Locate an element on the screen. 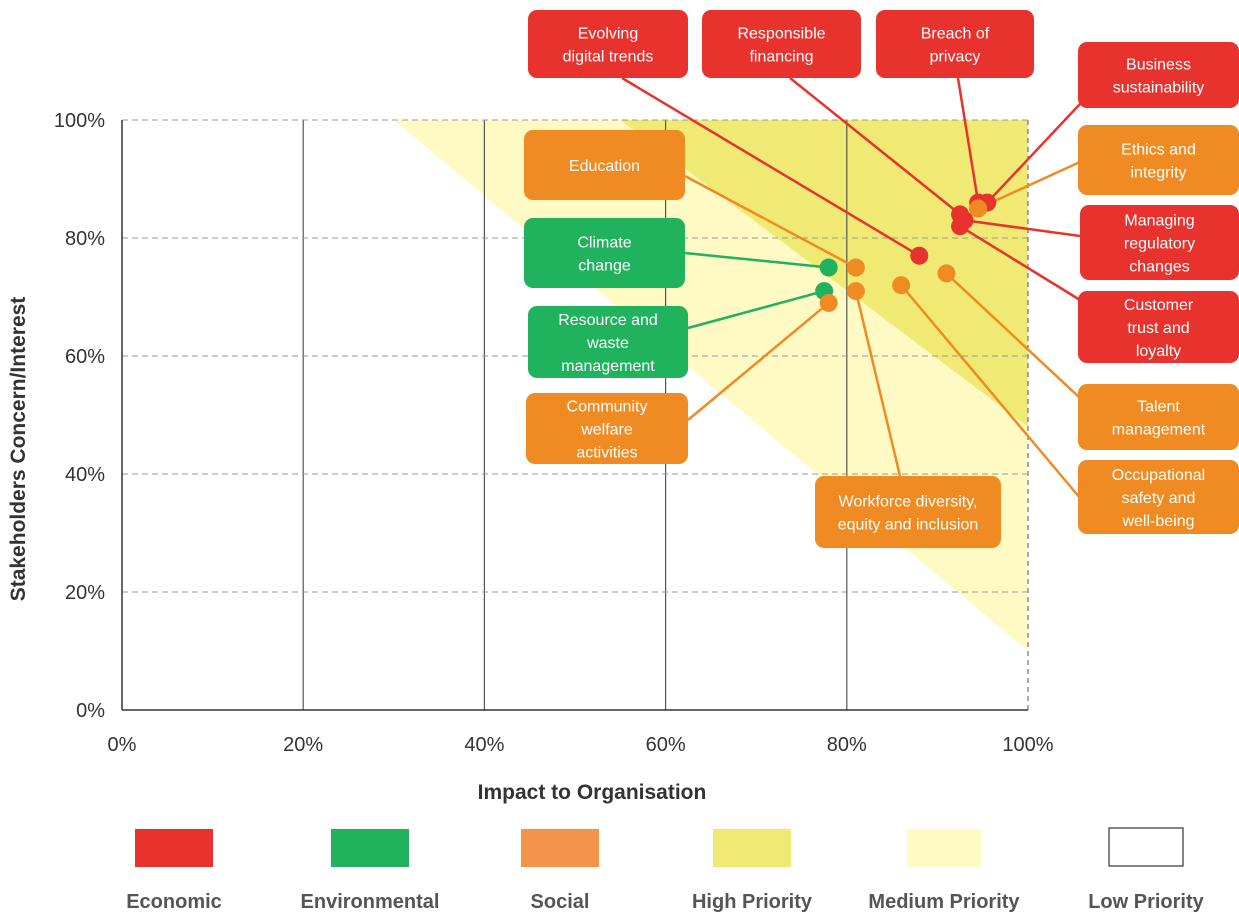  legend-label: Low Priority is located at coordinates (1146, 902).